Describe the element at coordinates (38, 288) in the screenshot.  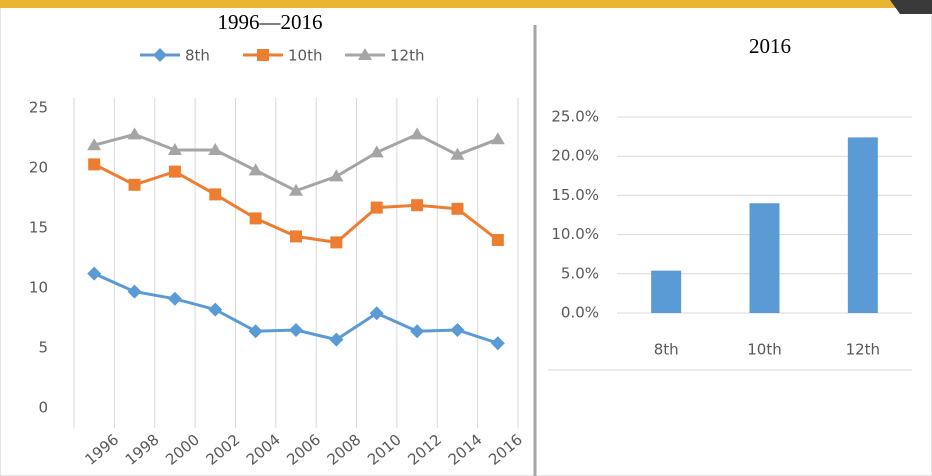
I see `y-tick-label: 10` at that location.